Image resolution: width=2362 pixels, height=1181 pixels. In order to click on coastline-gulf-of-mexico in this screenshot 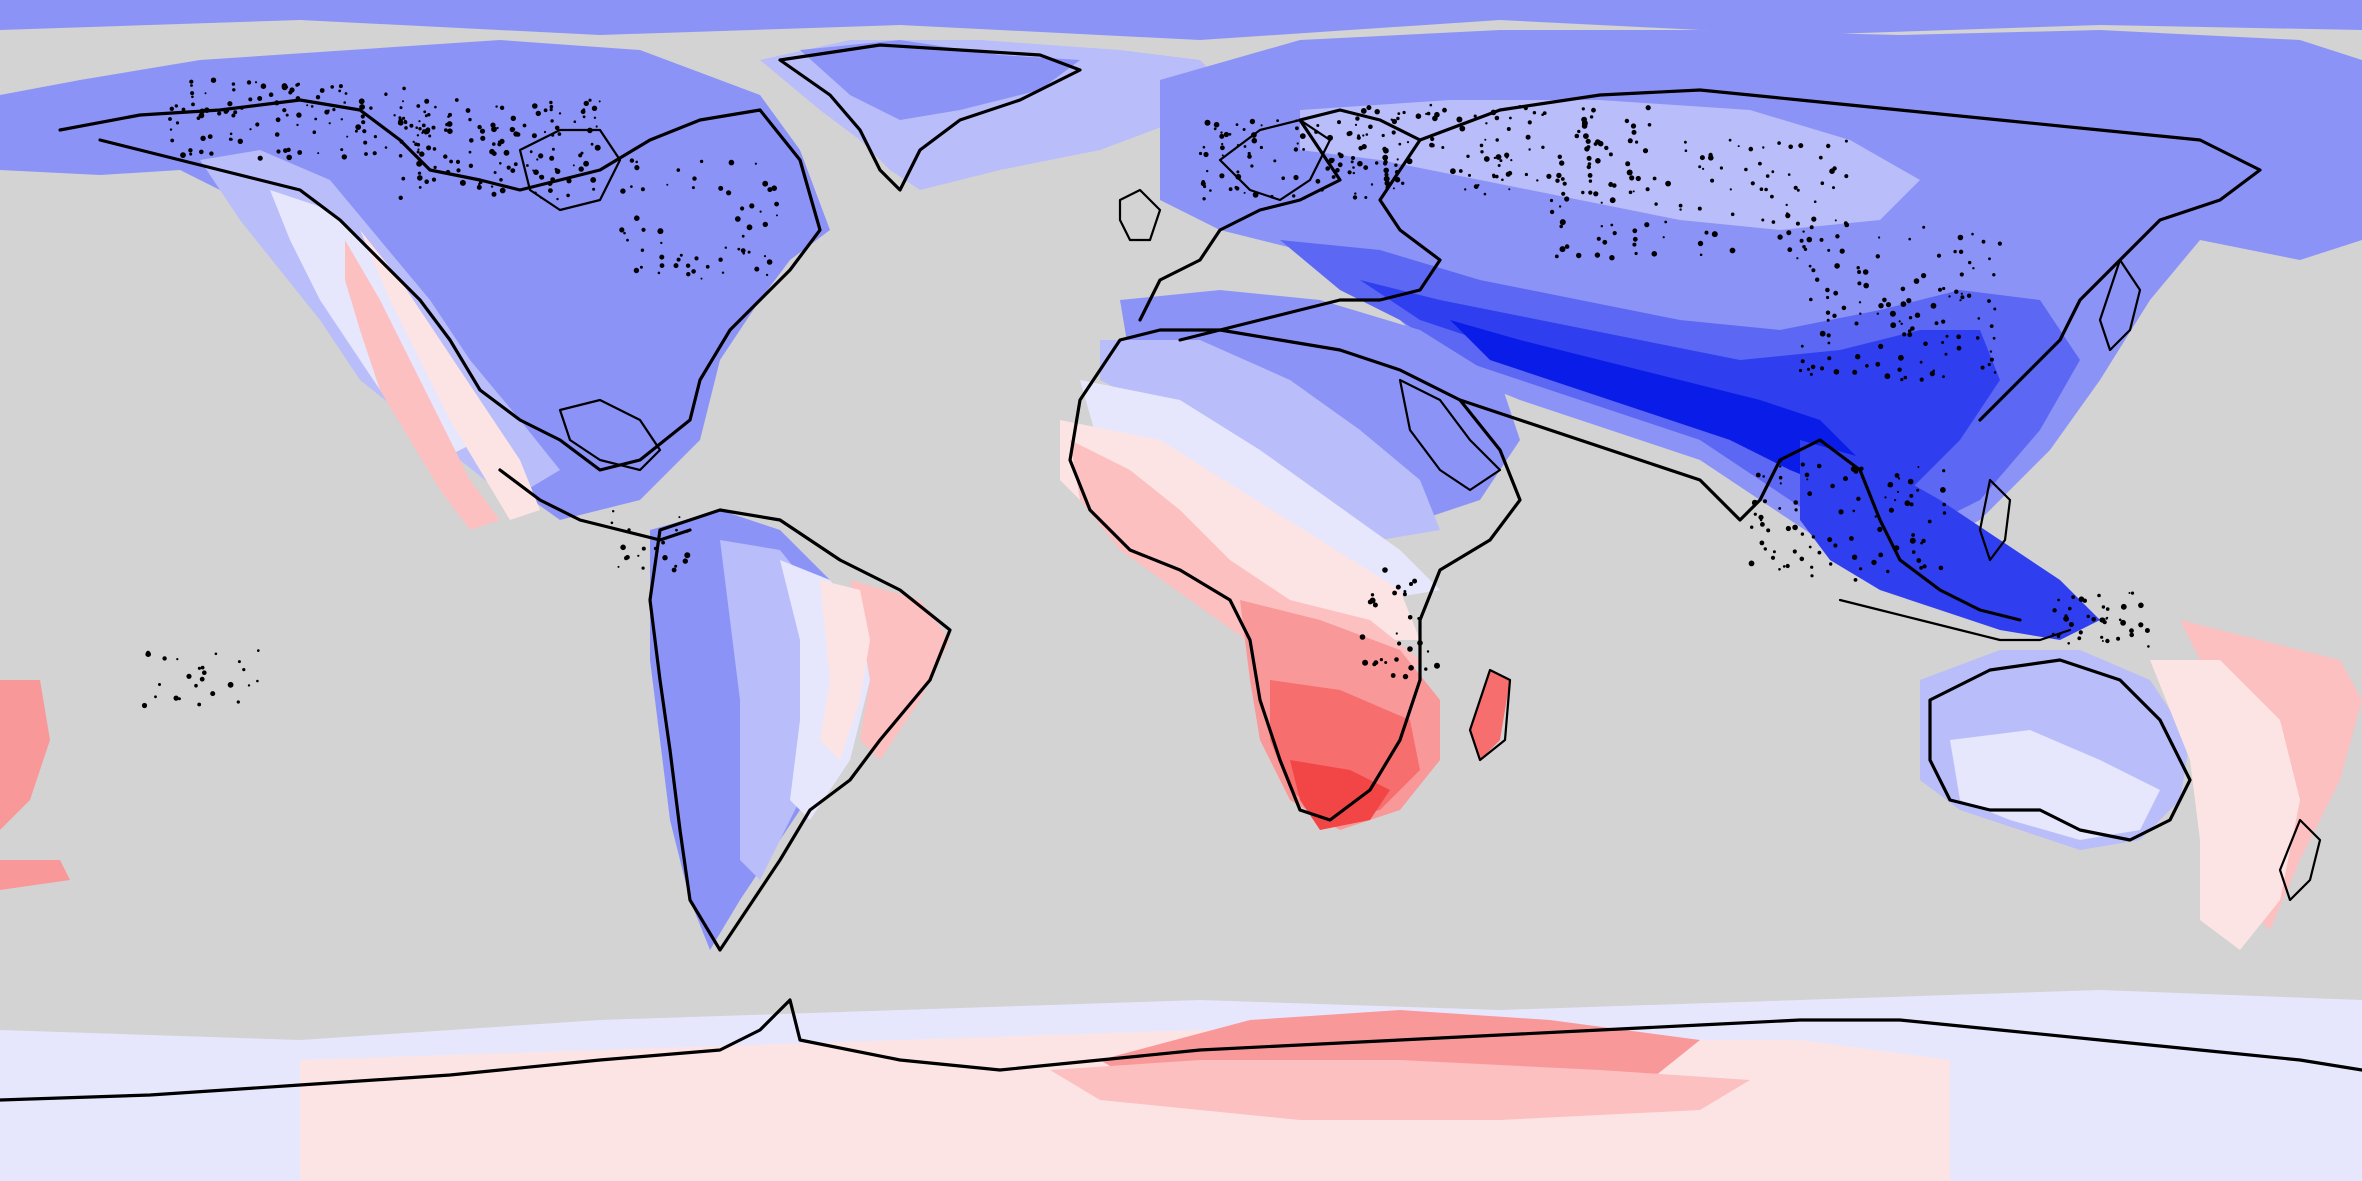, I will do `click(610, 435)`.